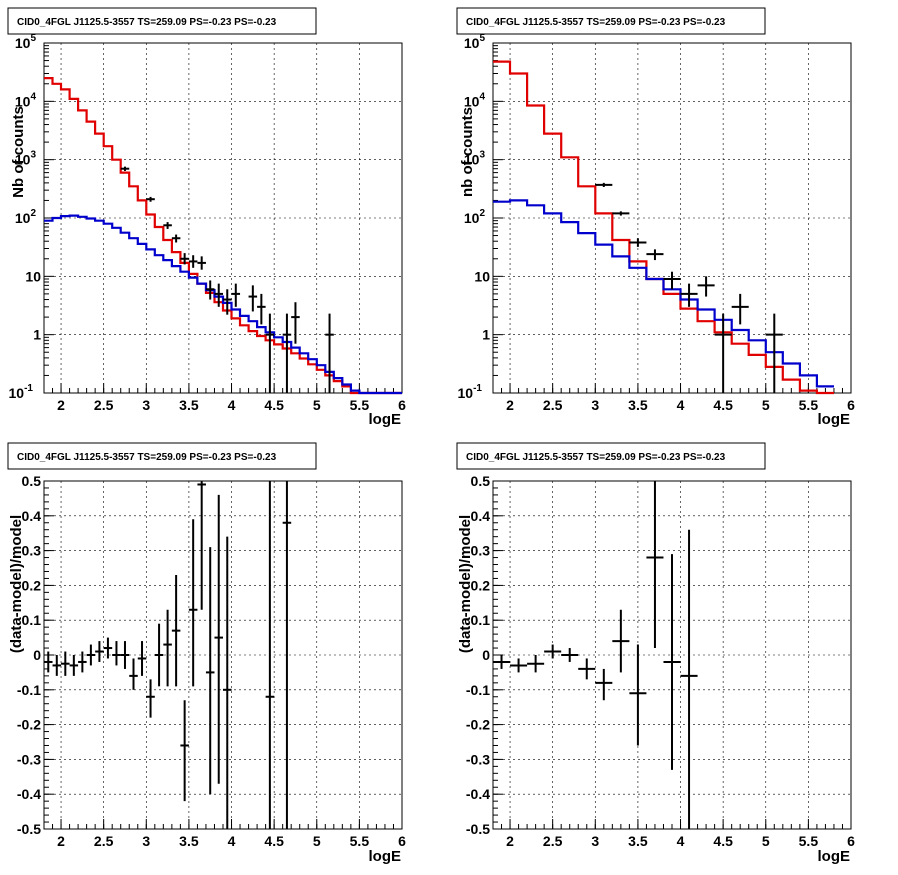 Image resolution: width=898 pixels, height=875 pixels. What do you see at coordinates (553, 841) in the screenshot?
I see `x-tick-label: 2.5` at bounding box center [553, 841].